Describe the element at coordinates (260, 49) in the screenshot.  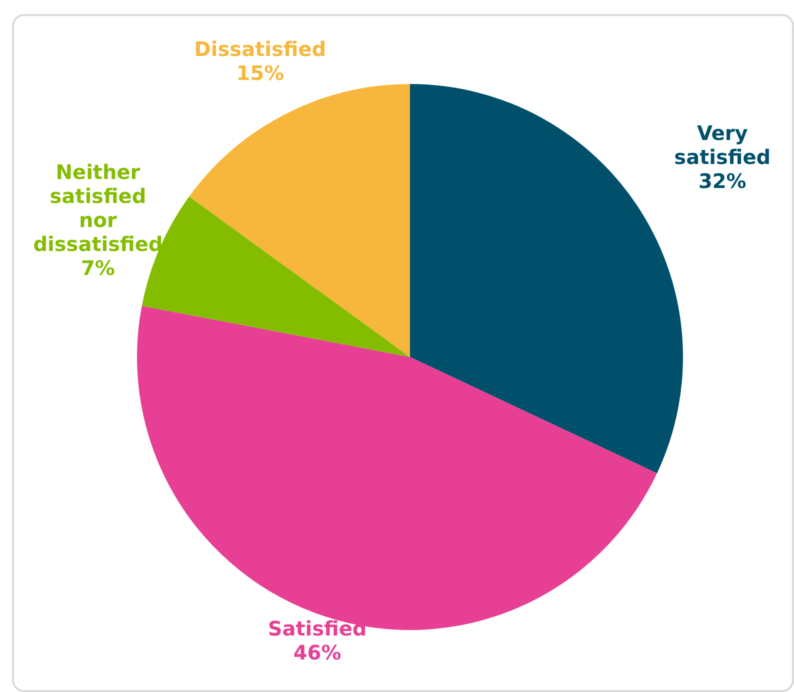
I see `slice-label: Dissatisfied` at that location.